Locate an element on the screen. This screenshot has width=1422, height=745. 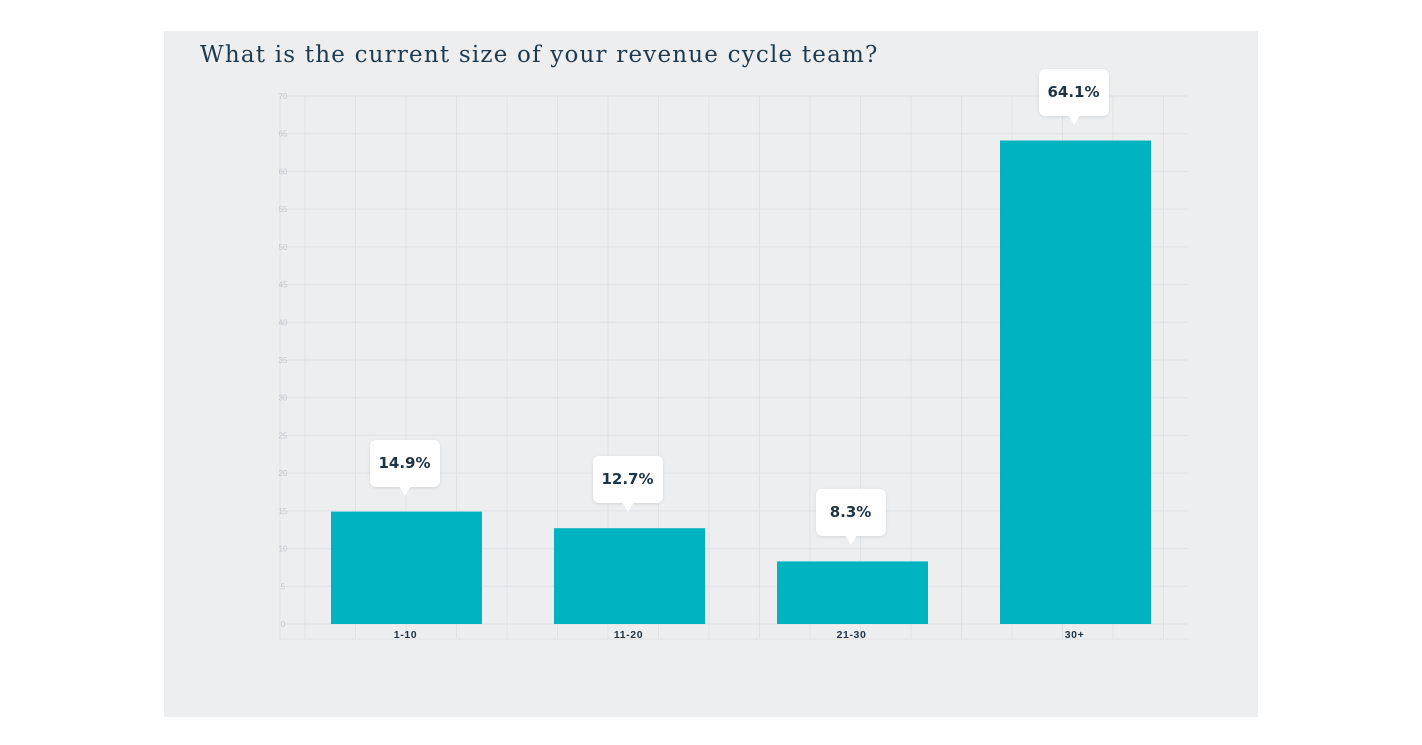
y-tick-label: 60 is located at coordinates (283, 171).